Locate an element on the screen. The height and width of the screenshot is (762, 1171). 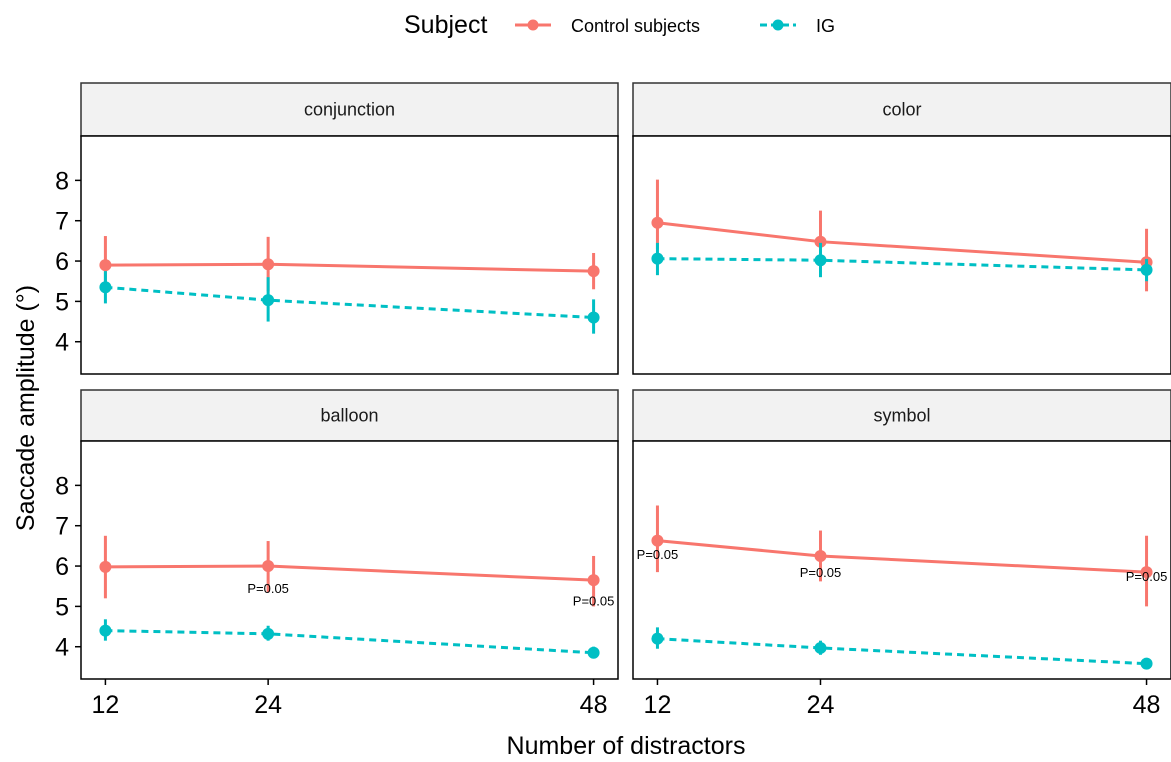
legend-entry: Control subjects is located at coordinates (607, 26).